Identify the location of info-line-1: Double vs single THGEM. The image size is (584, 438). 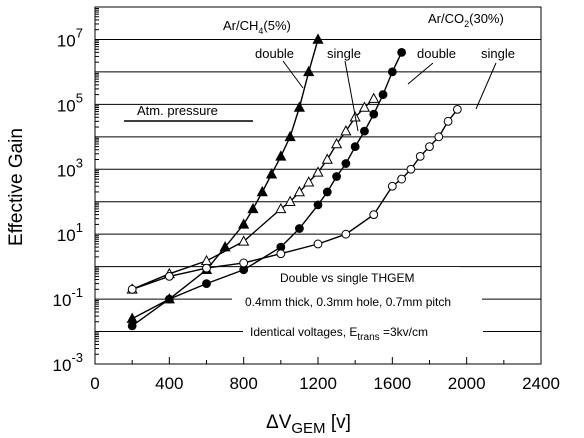
(347, 278).